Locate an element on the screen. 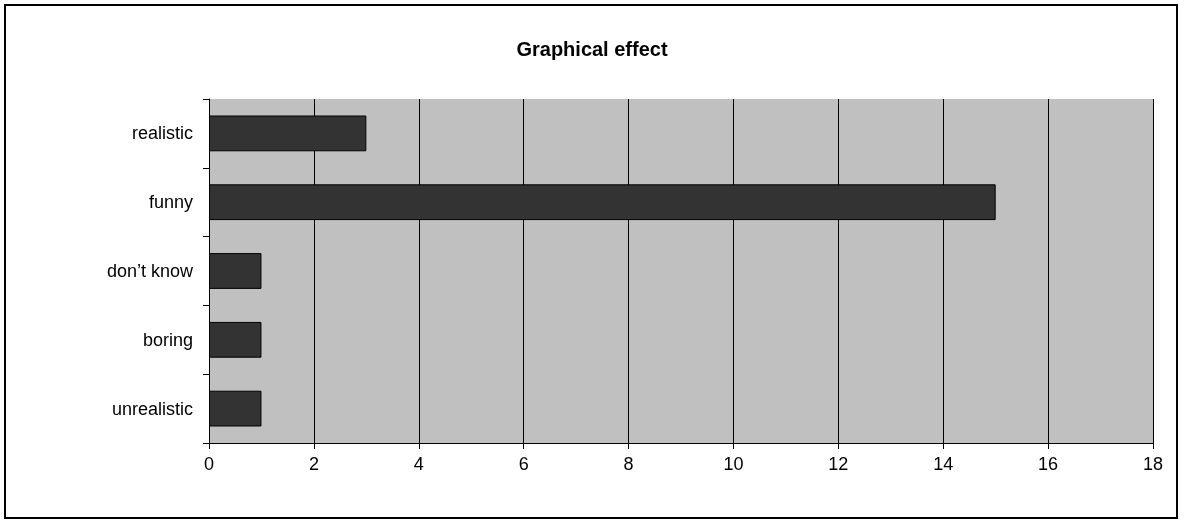 Image resolution: width=1184 pixels, height=525 pixels. x-tick-label: 8 is located at coordinates (628, 464).